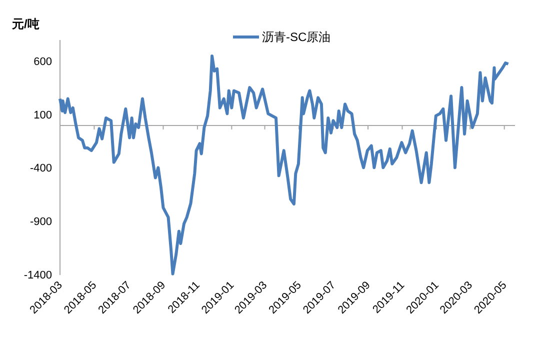 The image size is (550, 340). I want to click on y-tick-label: 600, so click(43, 62).